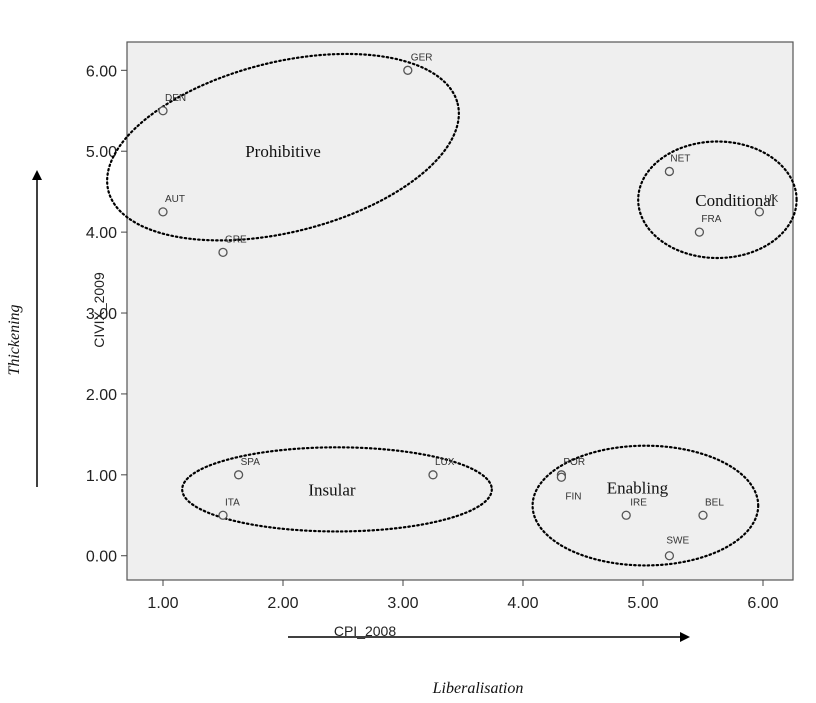 This screenshot has width=816, height=703. What do you see at coordinates (365, 631) in the screenshot?
I see `x-axis-title: CPI_2008` at bounding box center [365, 631].